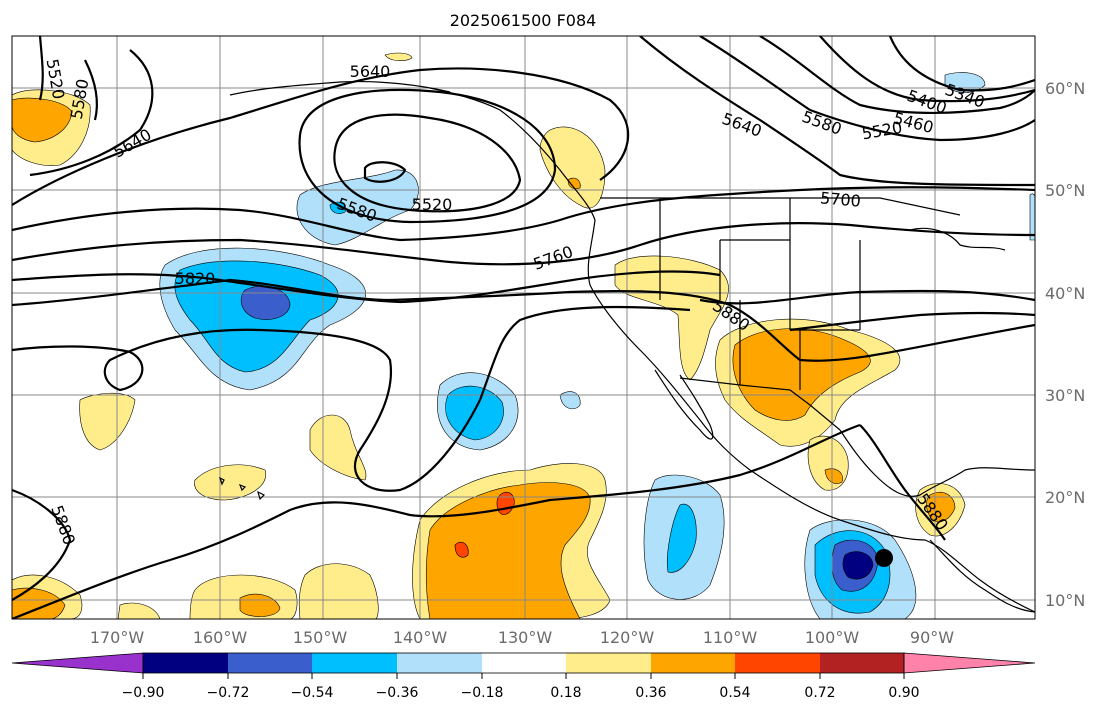 The image size is (1105, 712). Describe the element at coordinates (957, 239) in the screenshot. I see `great-lakes` at that location.